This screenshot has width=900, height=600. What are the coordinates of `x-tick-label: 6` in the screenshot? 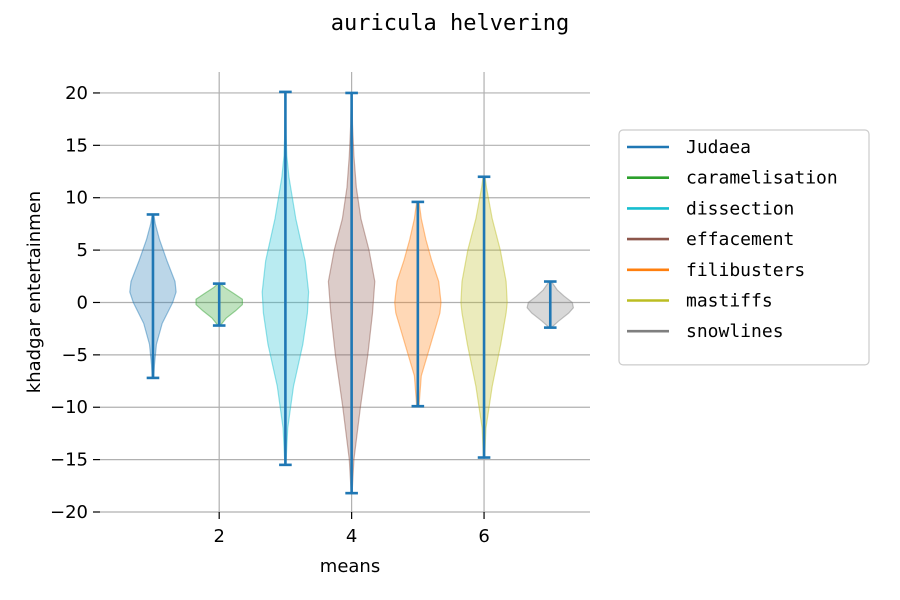 It's located at (483, 536).